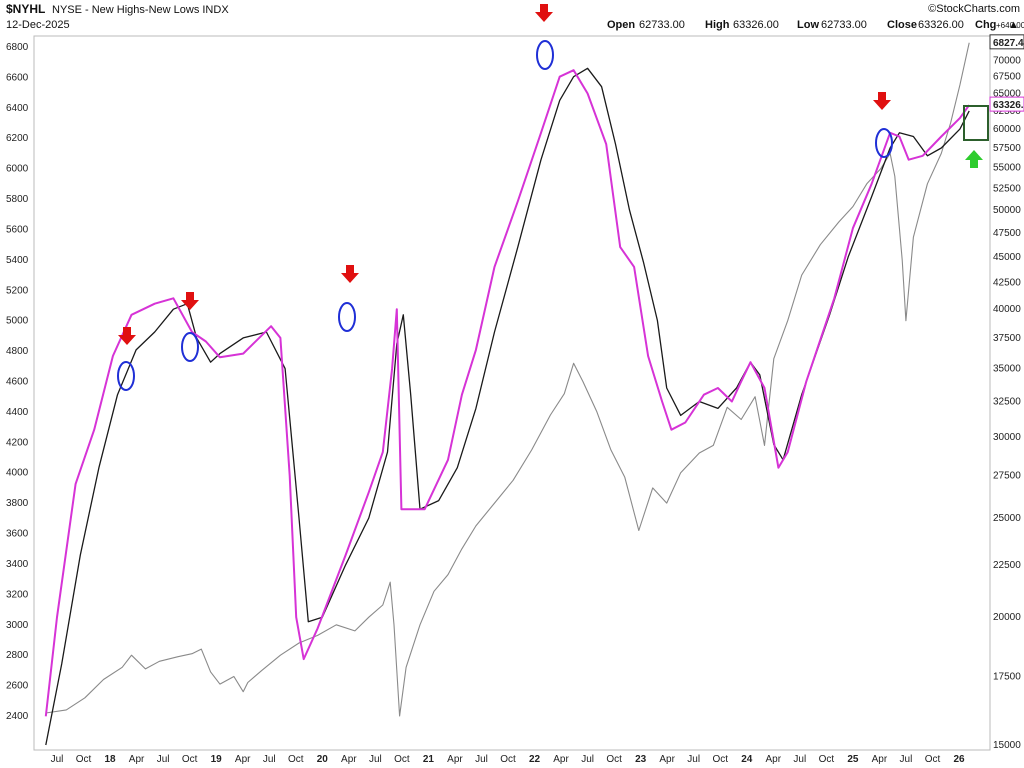  I want to click on left-tick-label: 3200, so click(17, 594).